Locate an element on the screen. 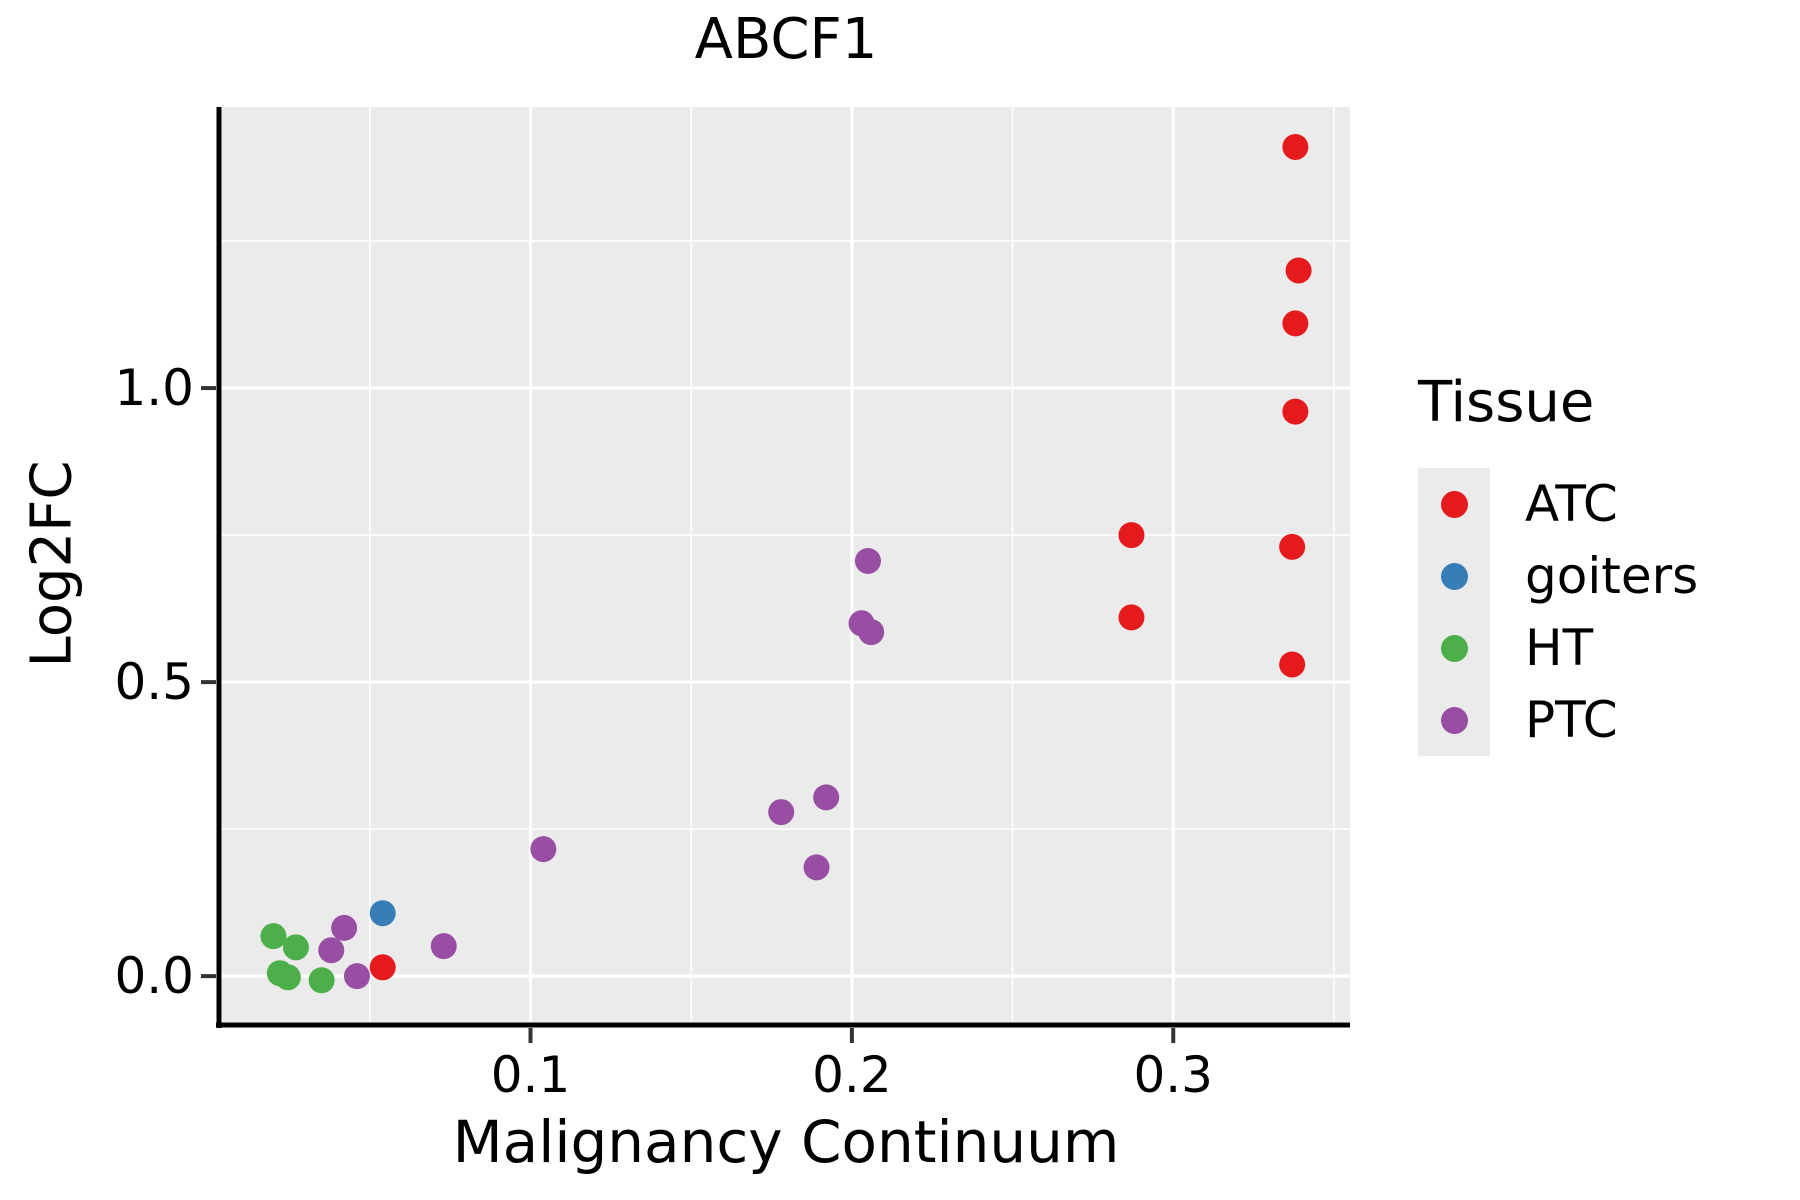 This screenshot has height=1200, width=1800. legend-entry-ATC: ATC is located at coordinates (1558, 504).